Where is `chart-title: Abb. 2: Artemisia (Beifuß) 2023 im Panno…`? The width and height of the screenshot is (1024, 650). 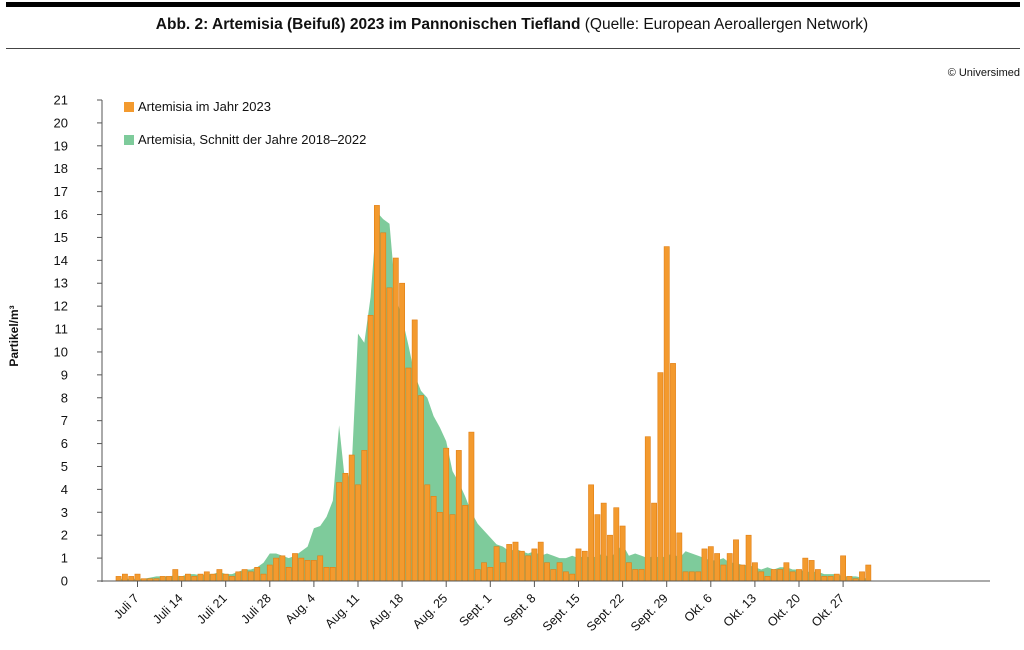
chart-title: Abb. 2: Artemisia (Beifuß) 2023 im Panno… is located at coordinates (512, 25).